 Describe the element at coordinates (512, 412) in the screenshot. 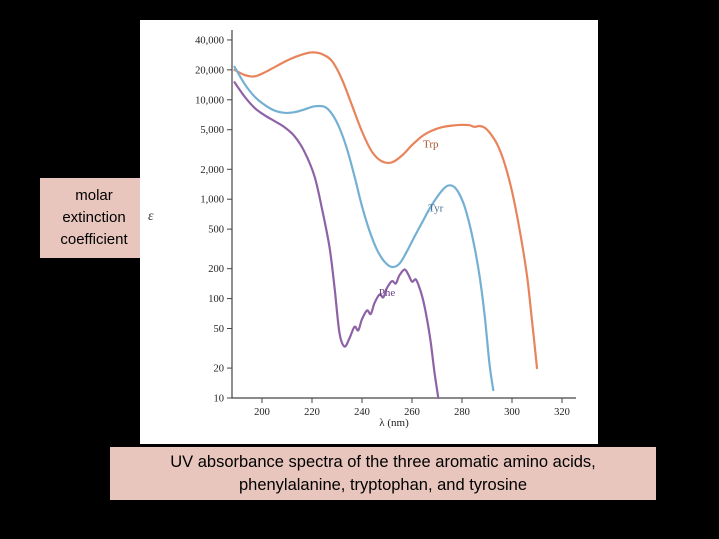

I see `x-tick-label: 300` at that location.